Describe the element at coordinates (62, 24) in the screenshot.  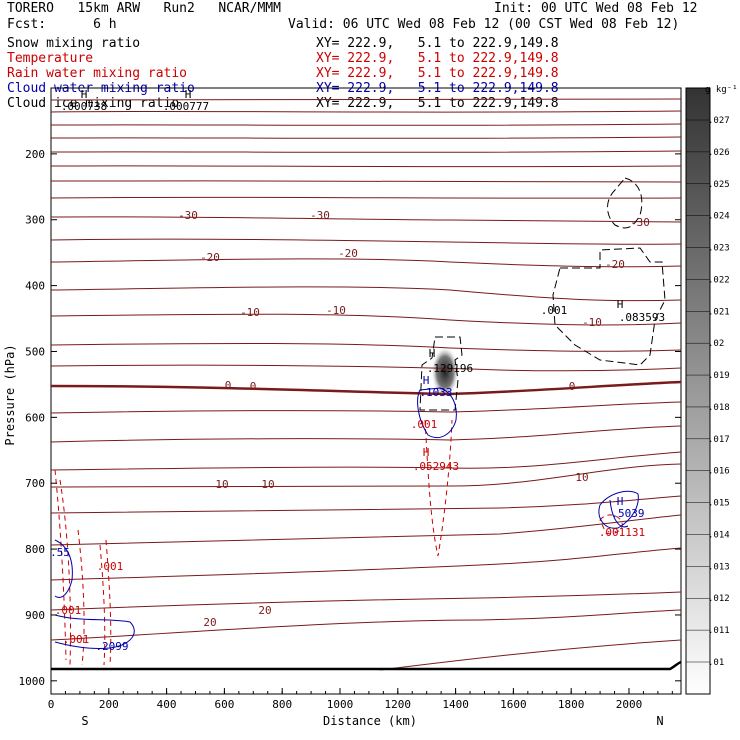
I see `forecast-hour: Fcst: 6 h` at that location.